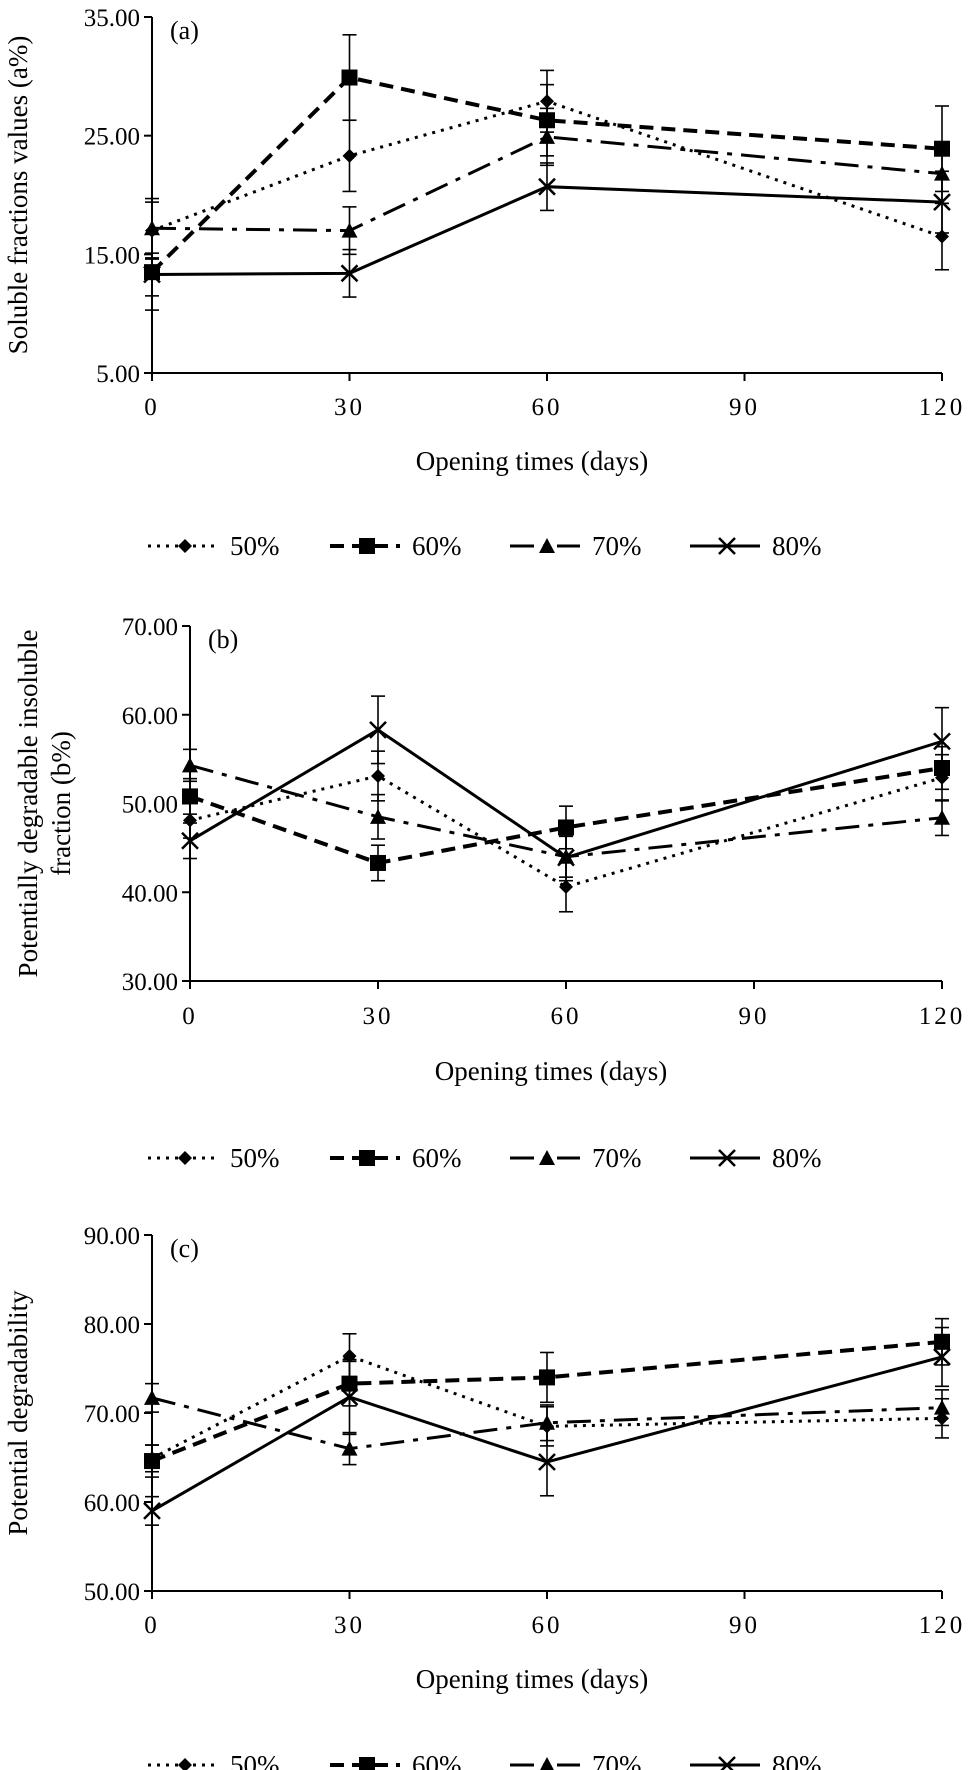  What do you see at coordinates (152, 407) in the screenshot?
I see `panel-a-x-tick-label: 0` at bounding box center [152, 407].